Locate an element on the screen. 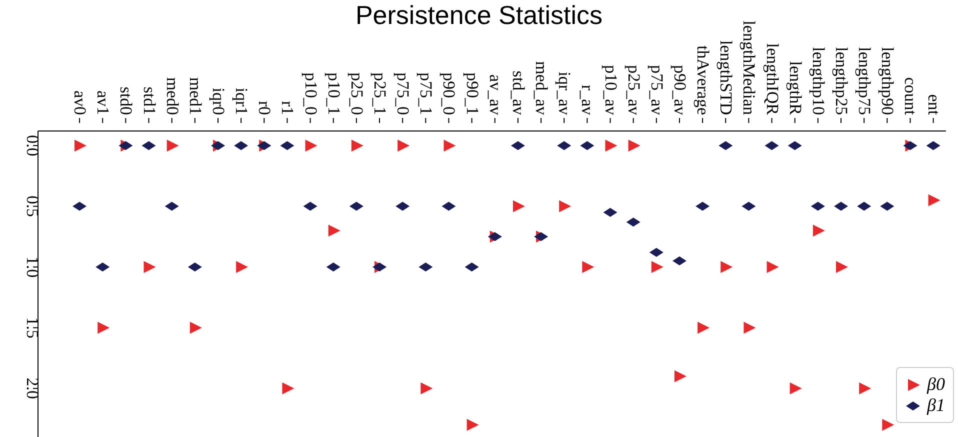 The image size is (958, 437). x-tick-label: p25_av is located at coordinates (634, 90).